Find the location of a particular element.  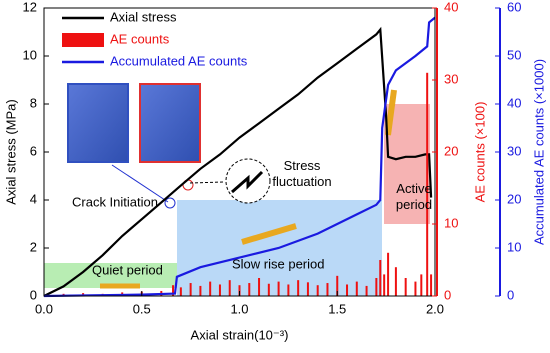

y2-axis-label: AE counts (×100) is located at coordinates (479, 152).